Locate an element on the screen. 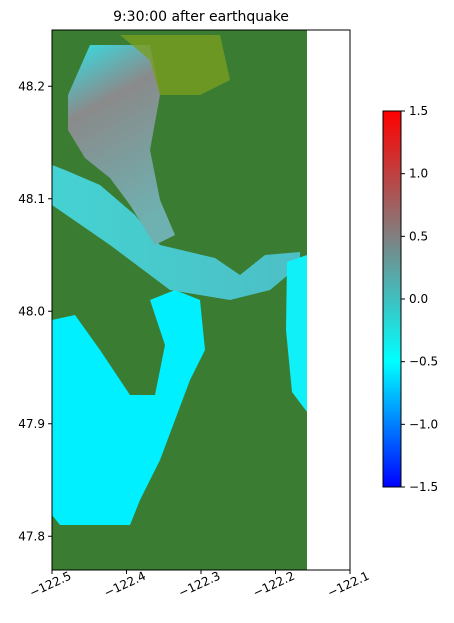 The width and height of the screenshot is (454, 623). chart-title: 9:30:00 after earthquake is located at coordinates (201, 17).